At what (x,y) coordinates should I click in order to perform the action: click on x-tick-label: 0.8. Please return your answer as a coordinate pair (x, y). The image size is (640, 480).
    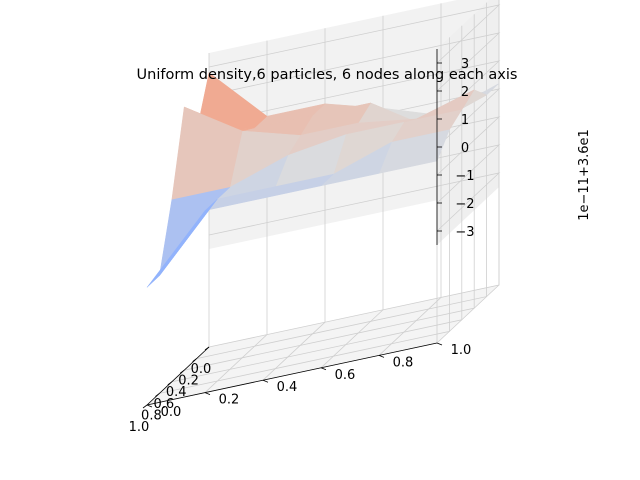
    Looking at the image, I should click on (151, 415).